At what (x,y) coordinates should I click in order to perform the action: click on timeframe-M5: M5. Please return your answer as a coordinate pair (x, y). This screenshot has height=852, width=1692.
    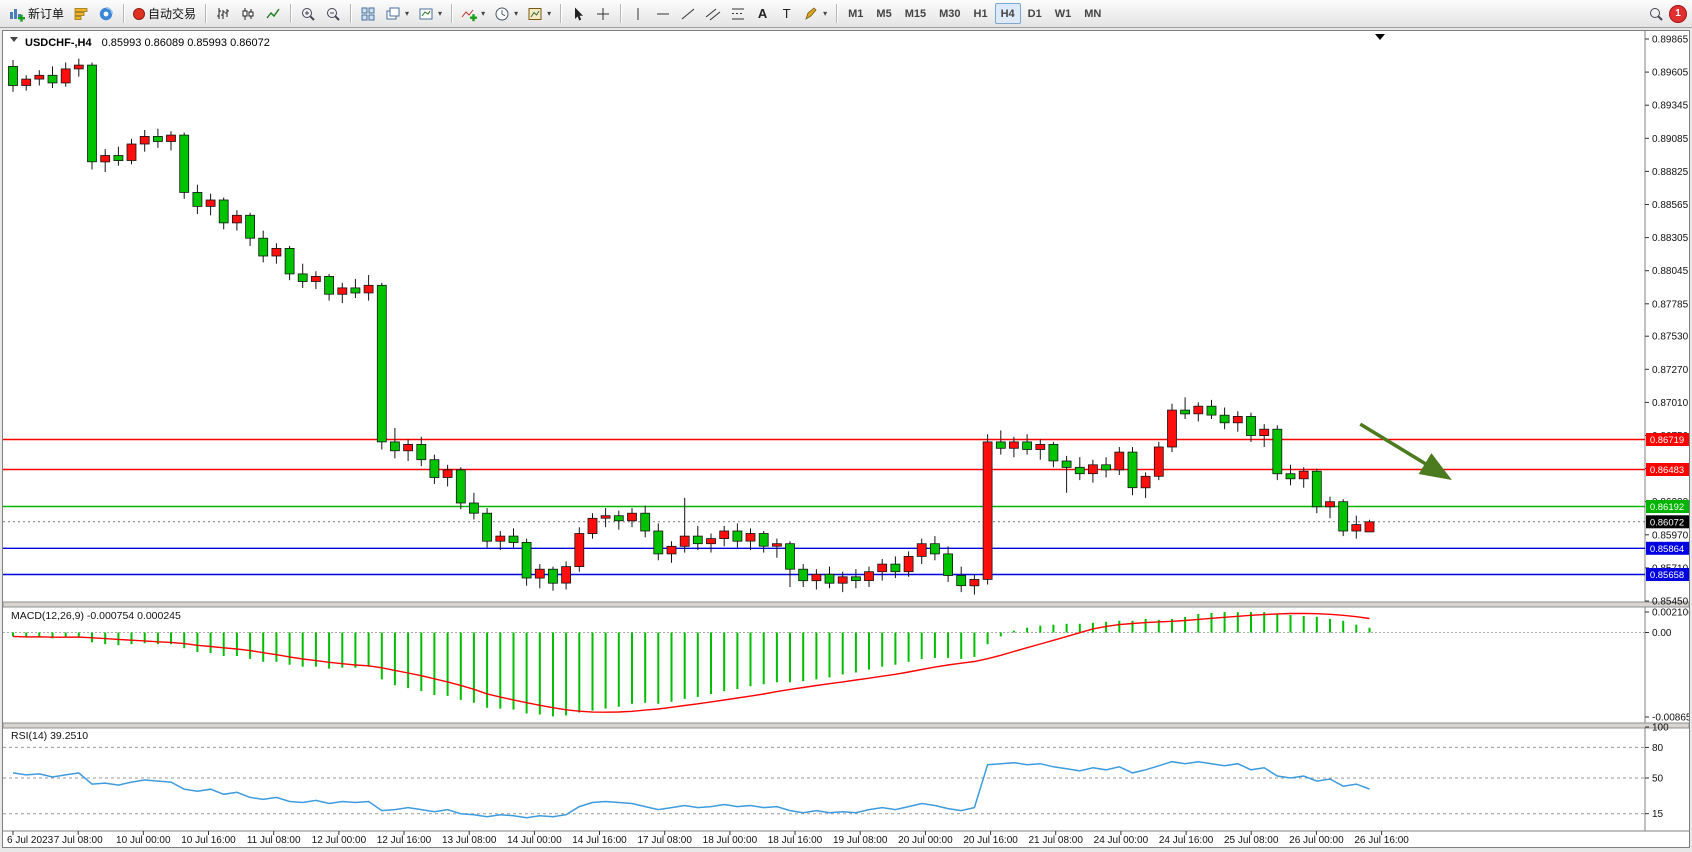
    Looking at the image, I should click on (883, 13).